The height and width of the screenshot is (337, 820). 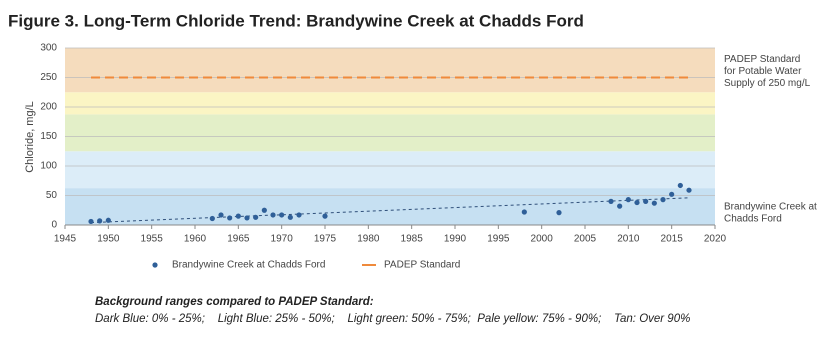 I want to click on x-tick-label: 1955, so click(x=152, y=239).